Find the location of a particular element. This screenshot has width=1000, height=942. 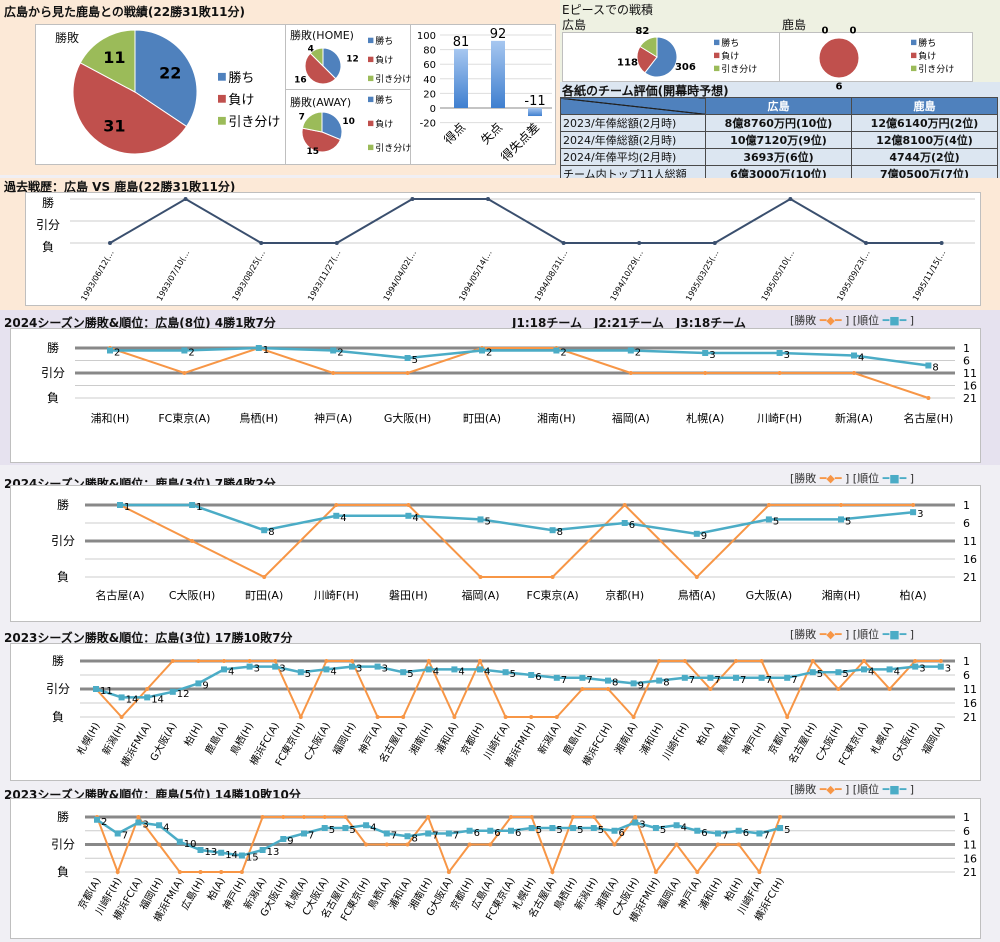

y-tick-label: -20 is located at coordinates (428, 124).